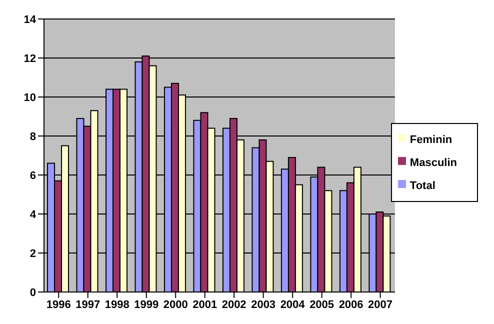  I want to click on y-tick-label: 2, so click(33, 254).